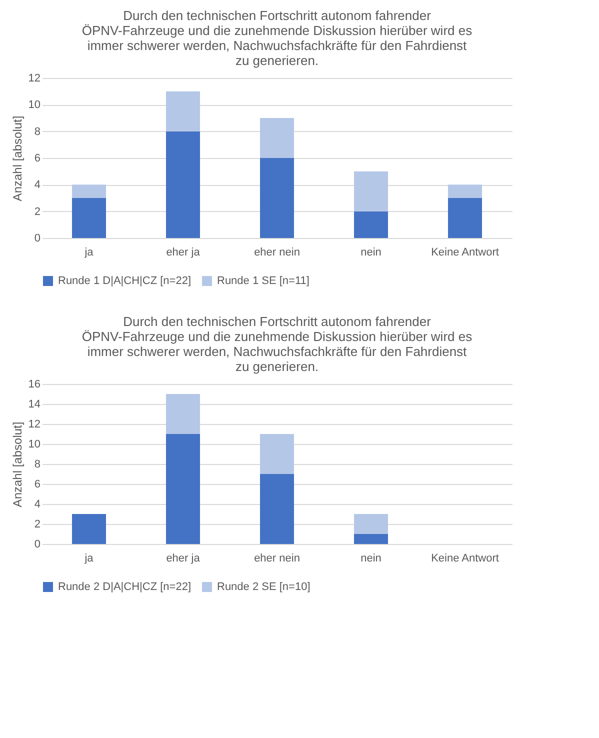  Describe the element at coordinates (124, 587) in the screenshot. I see `legend-label: Runde 2 D|A|CH|CZ [n=22]` at that location.